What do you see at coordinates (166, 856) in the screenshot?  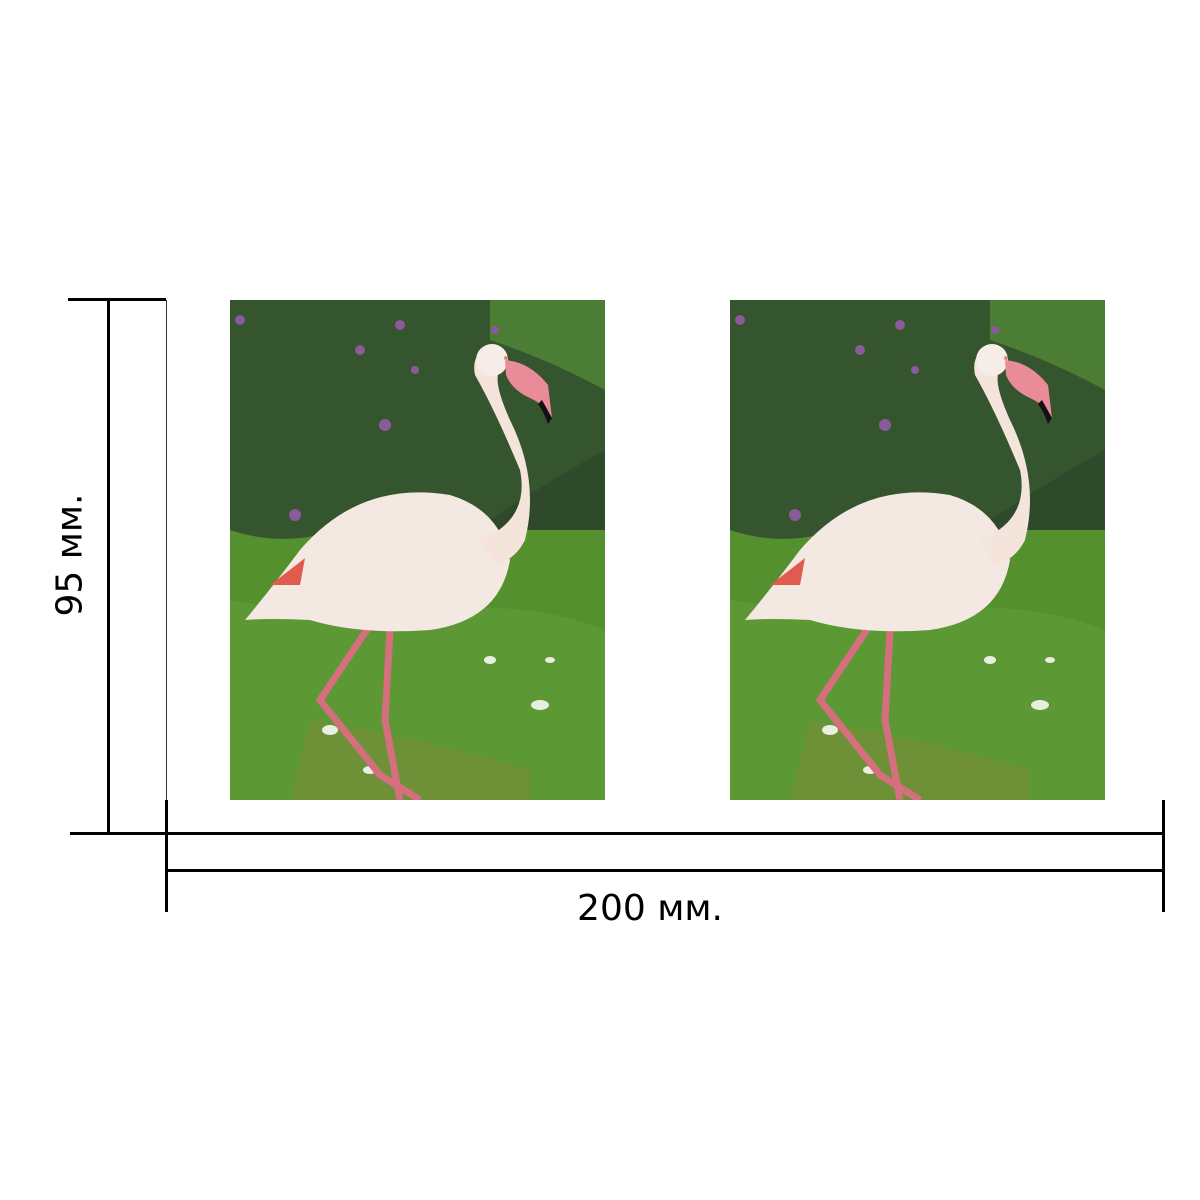 I see `width-left-extension-line` at bounding box center [166, 856].